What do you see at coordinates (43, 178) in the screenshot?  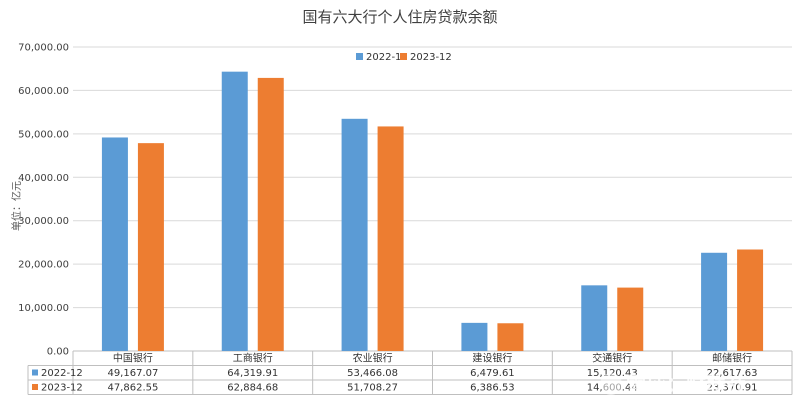 I see `y-tick-label: 40,000.00` at bounding box center [43, 178].